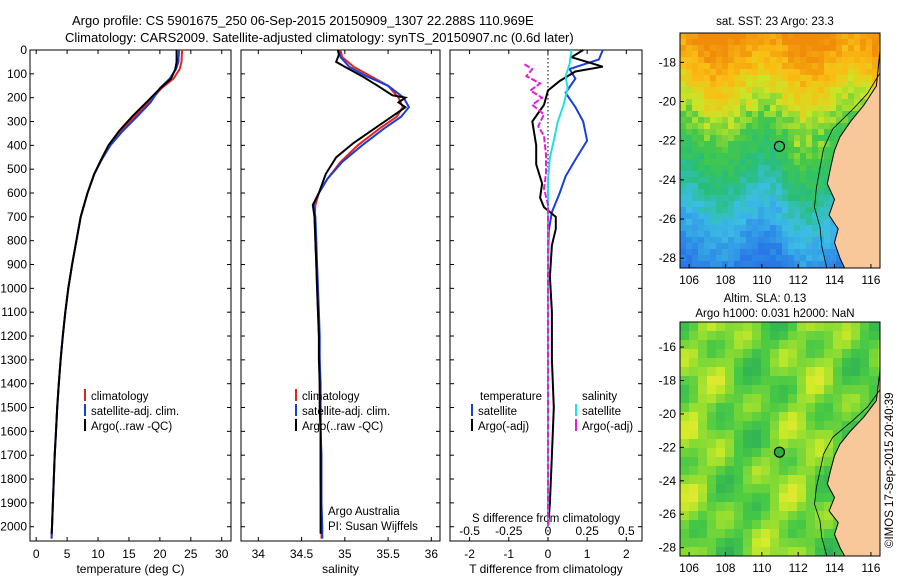 This screenshot has height=580, width=900. Describe the element at coordinates (17, 145) in the screenshot. I see `y-tick-label: 400` at that location.